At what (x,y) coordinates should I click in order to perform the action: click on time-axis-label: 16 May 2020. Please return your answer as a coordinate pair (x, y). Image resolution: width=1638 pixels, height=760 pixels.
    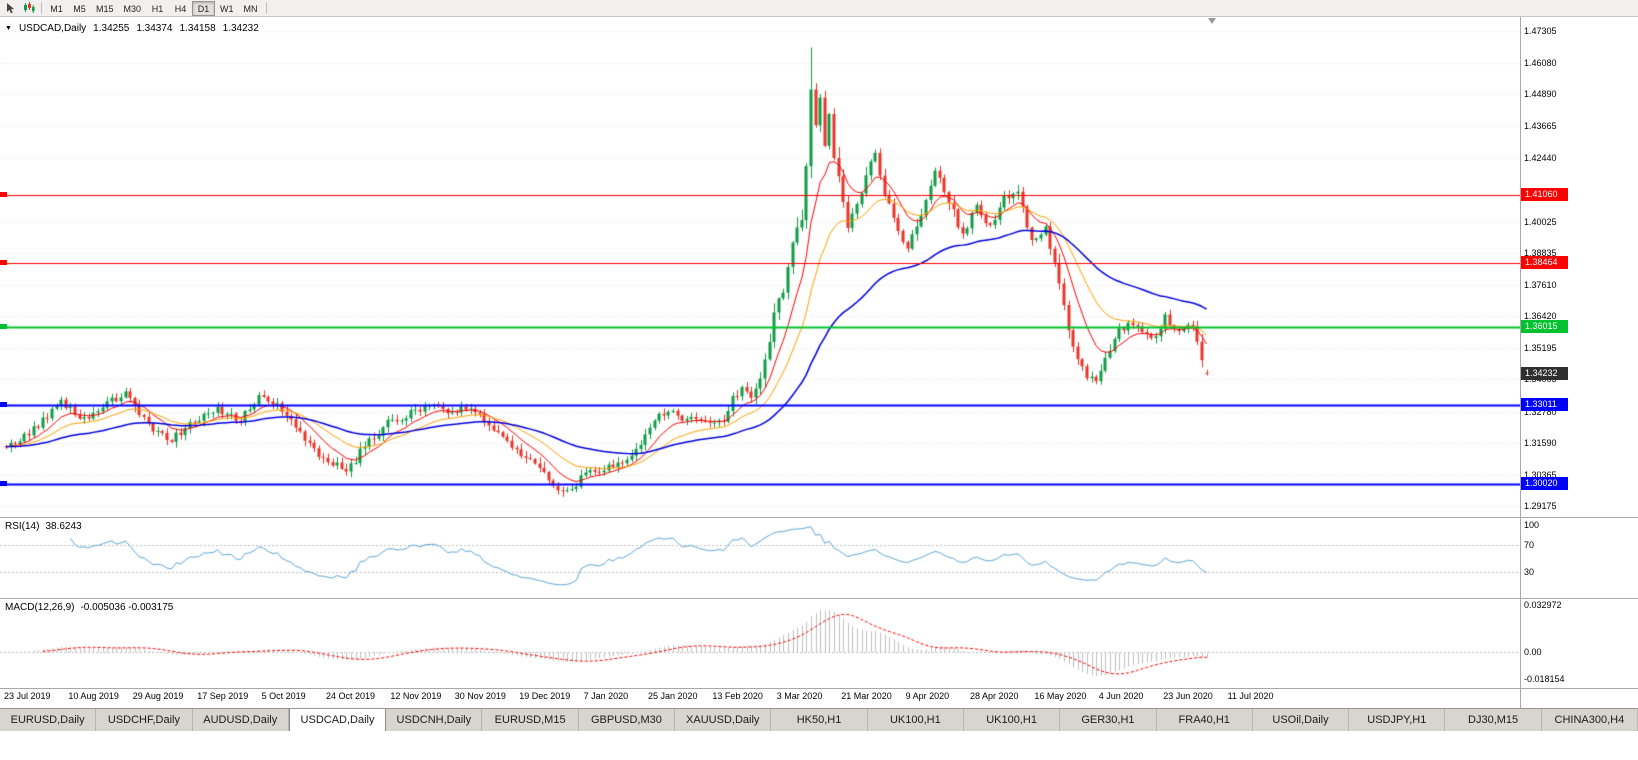
    Looking at the image, I should click on (1060, 696).